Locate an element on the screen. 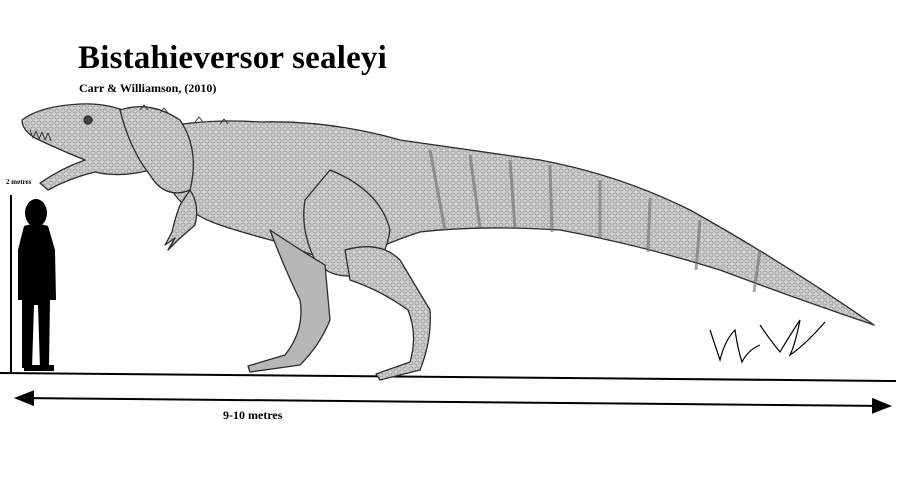  length-arrow is located at coordinates (453, 402).